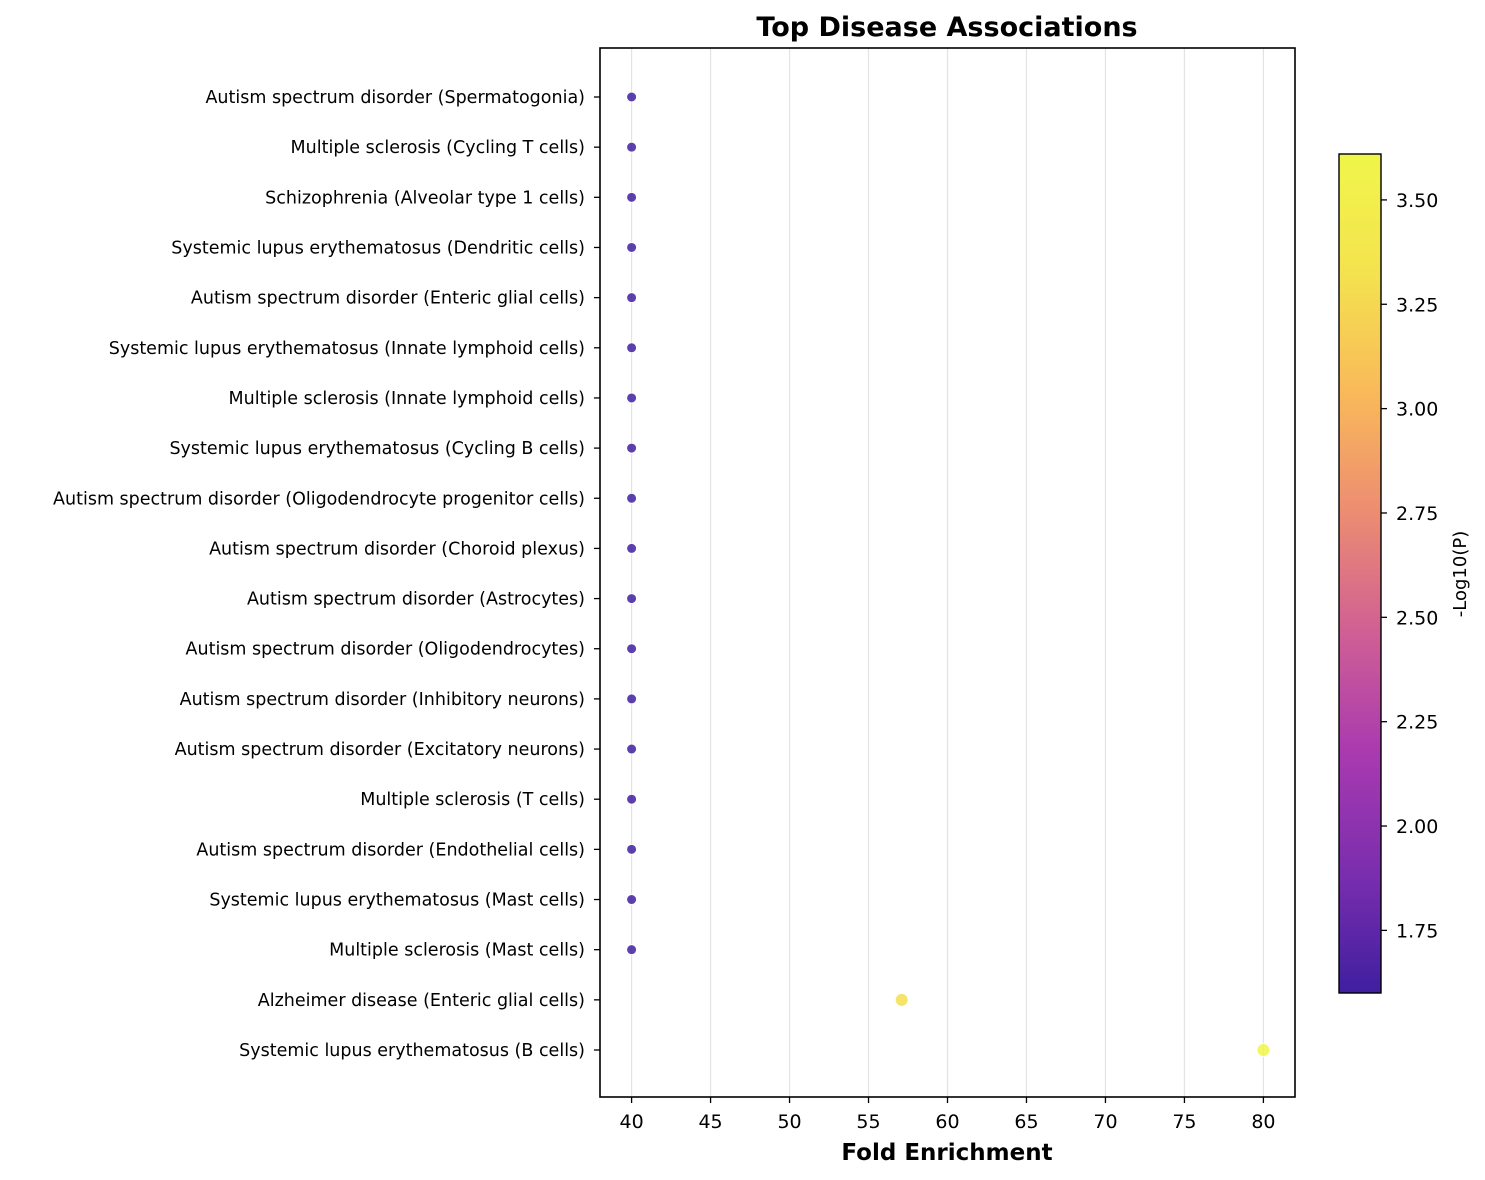 The height and width of the screenshot is (1180, 1485). Describe the element at coordinates (631, 1122) in the screenshot. I see `x-tick-label: 40` at that location.